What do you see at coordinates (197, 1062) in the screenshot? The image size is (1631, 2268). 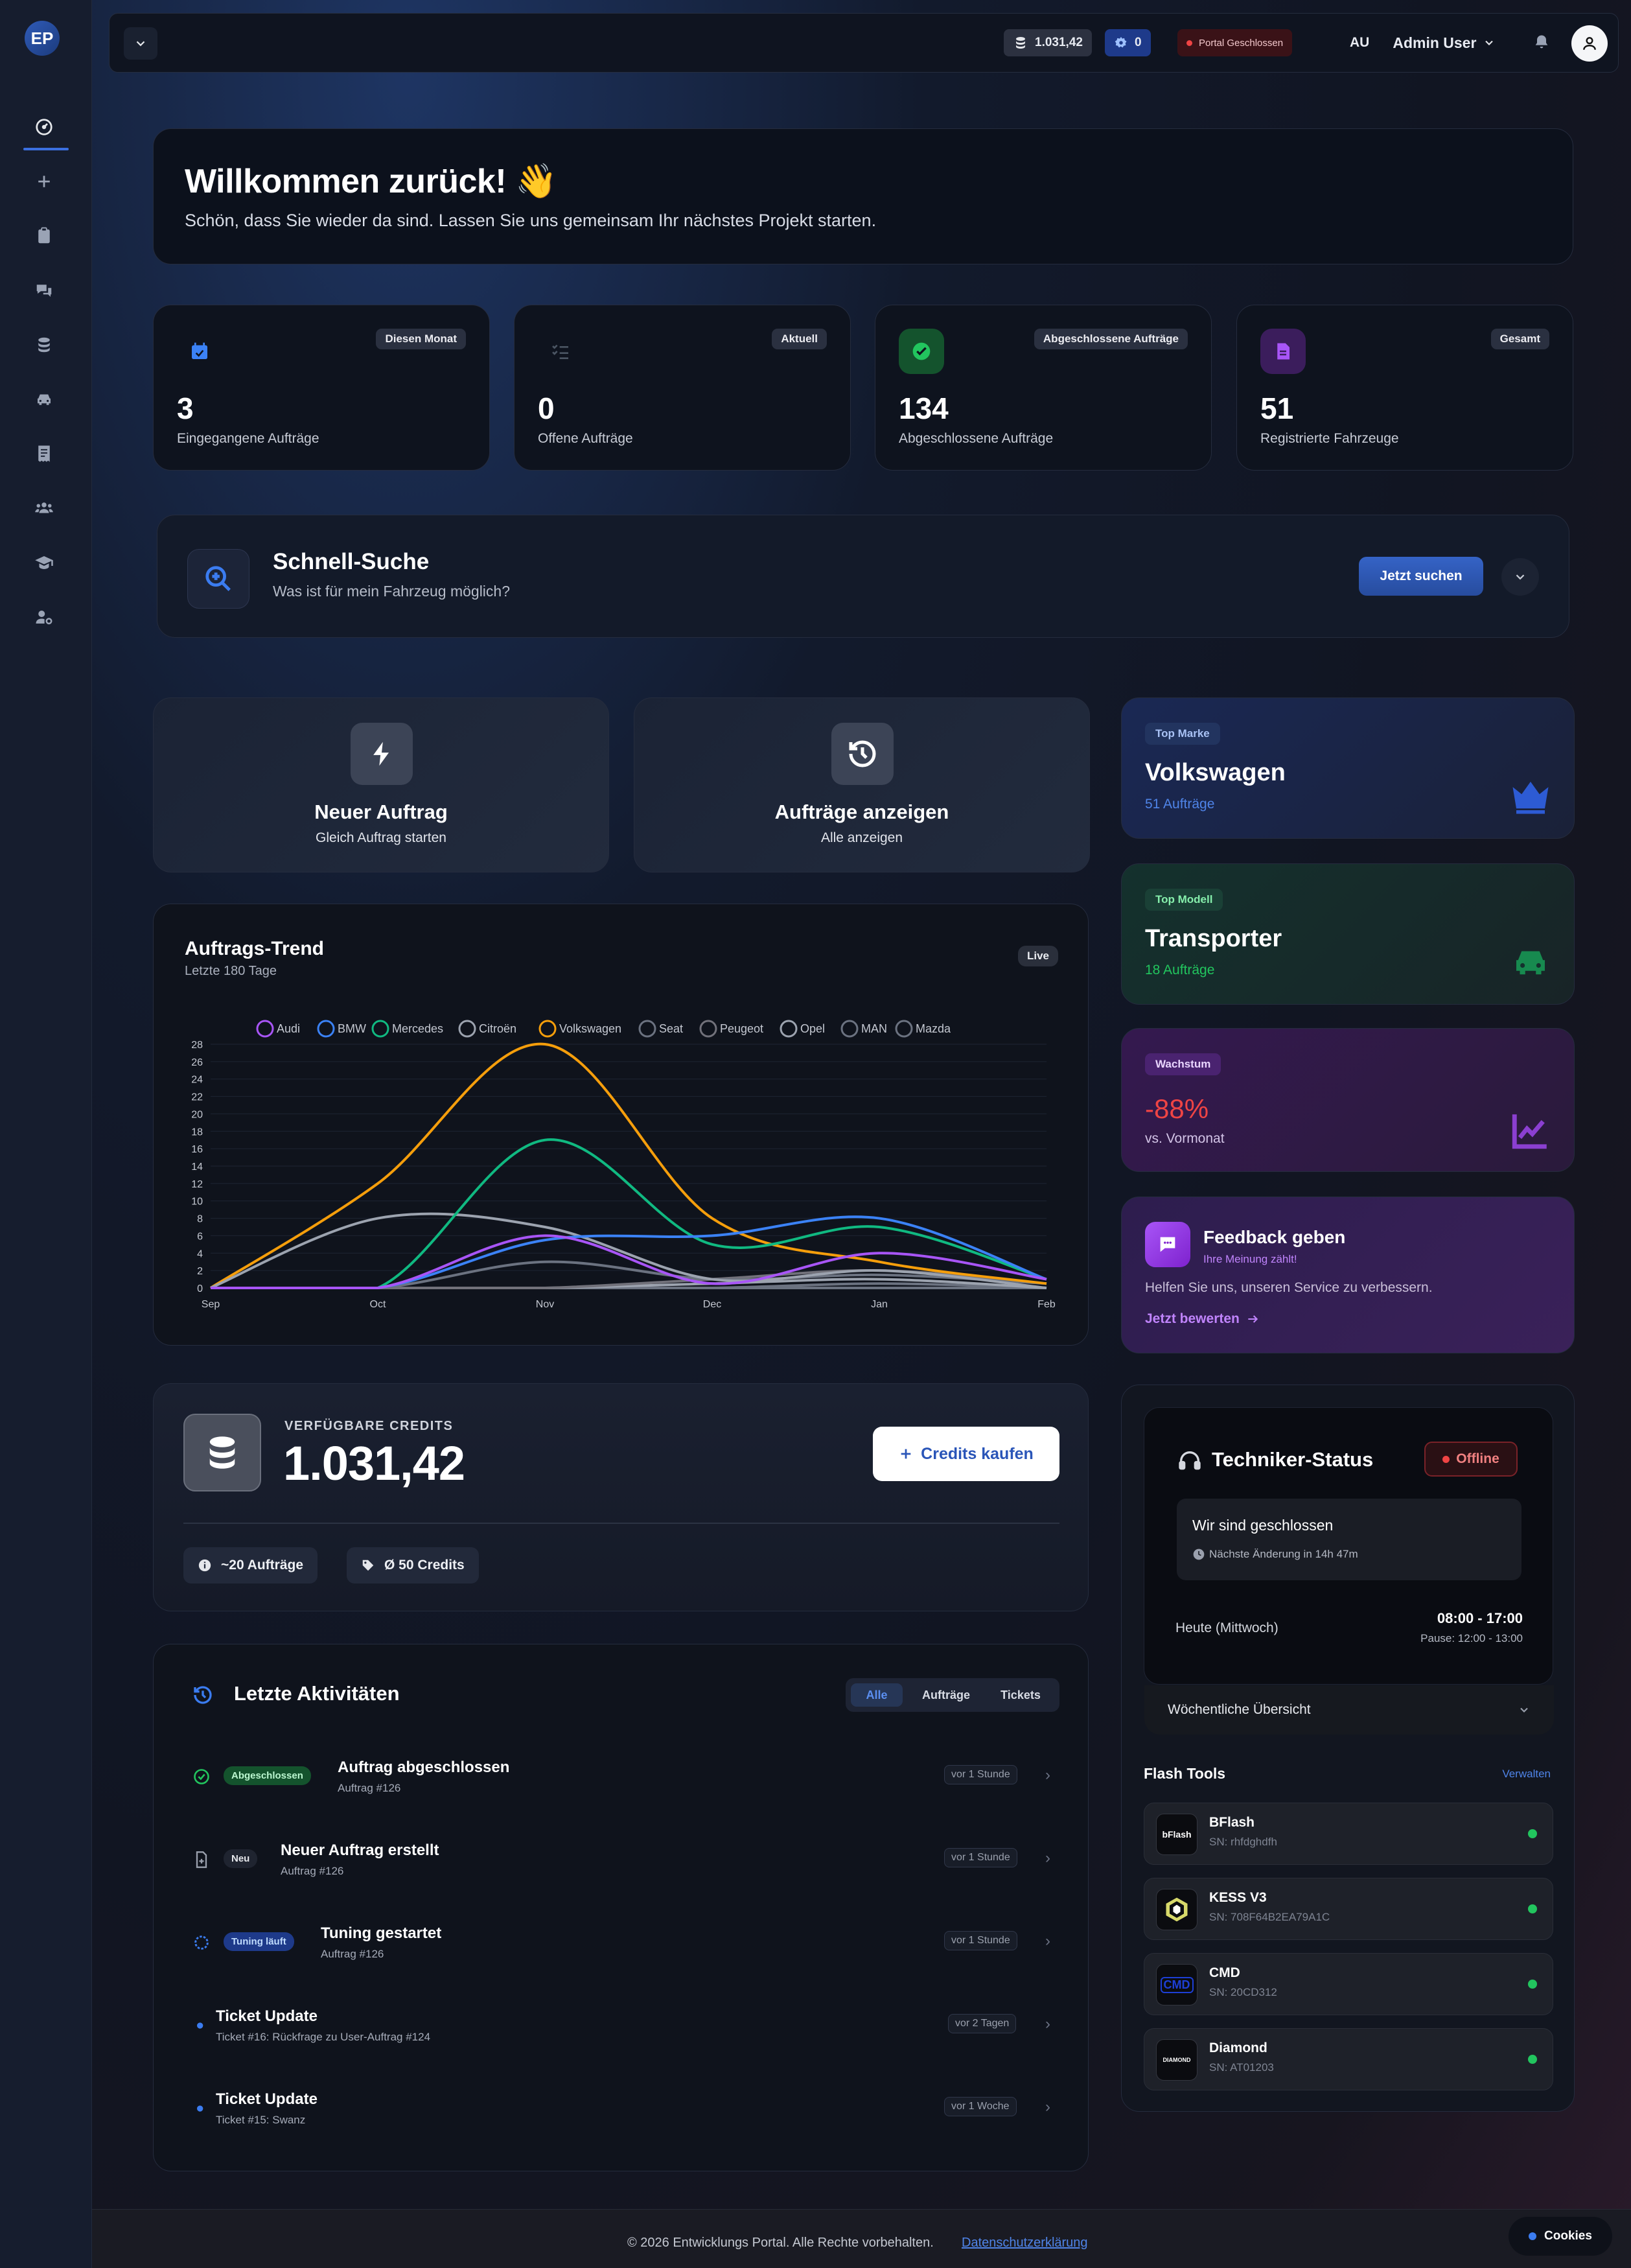 I see `y-tick-label: 26` at bounding box center [197, 1062].